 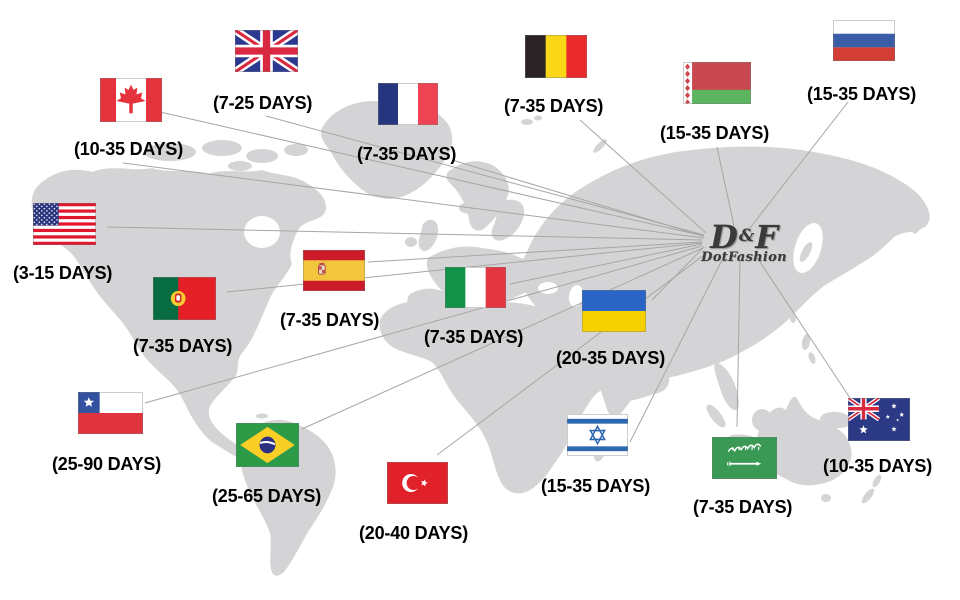 I want to click on chile-shipping-label: (25-90 DAYS), so click(x=106, y=464).